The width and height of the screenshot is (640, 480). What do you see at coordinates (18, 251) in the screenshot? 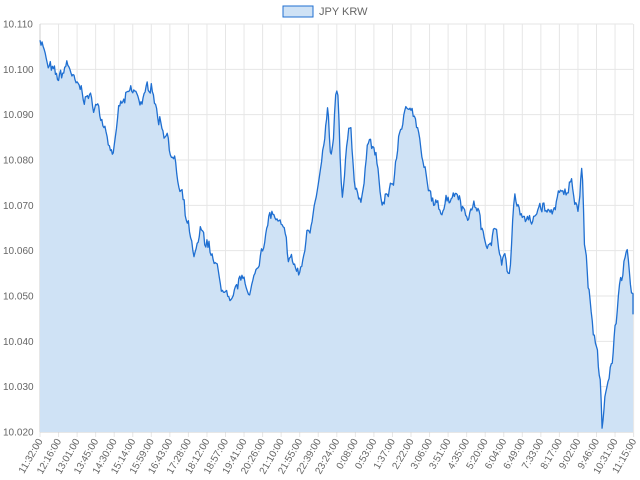
I see `y-tick-label: 10.060` at bounding box center [18, 251].